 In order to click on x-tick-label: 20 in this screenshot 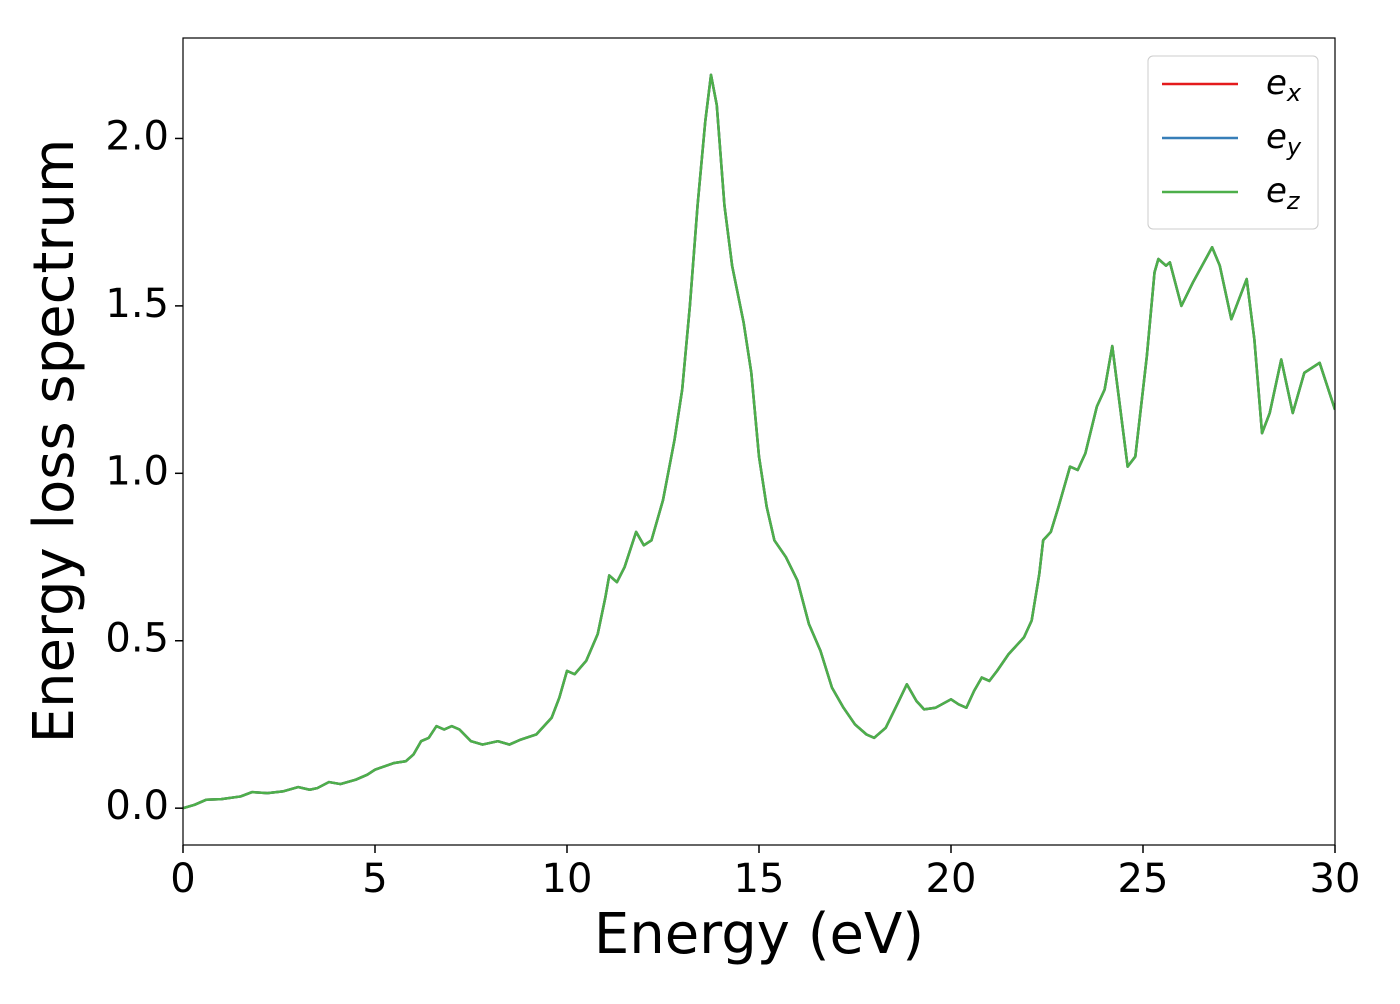, I will do `click(951, 879)`.